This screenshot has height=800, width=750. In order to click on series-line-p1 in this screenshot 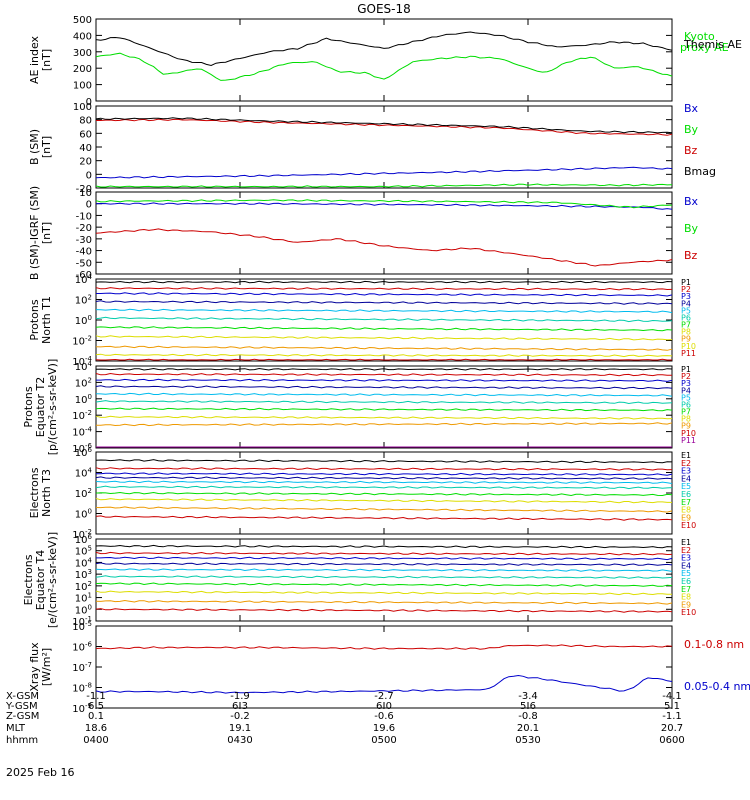, I will do `click(384, 369)`.